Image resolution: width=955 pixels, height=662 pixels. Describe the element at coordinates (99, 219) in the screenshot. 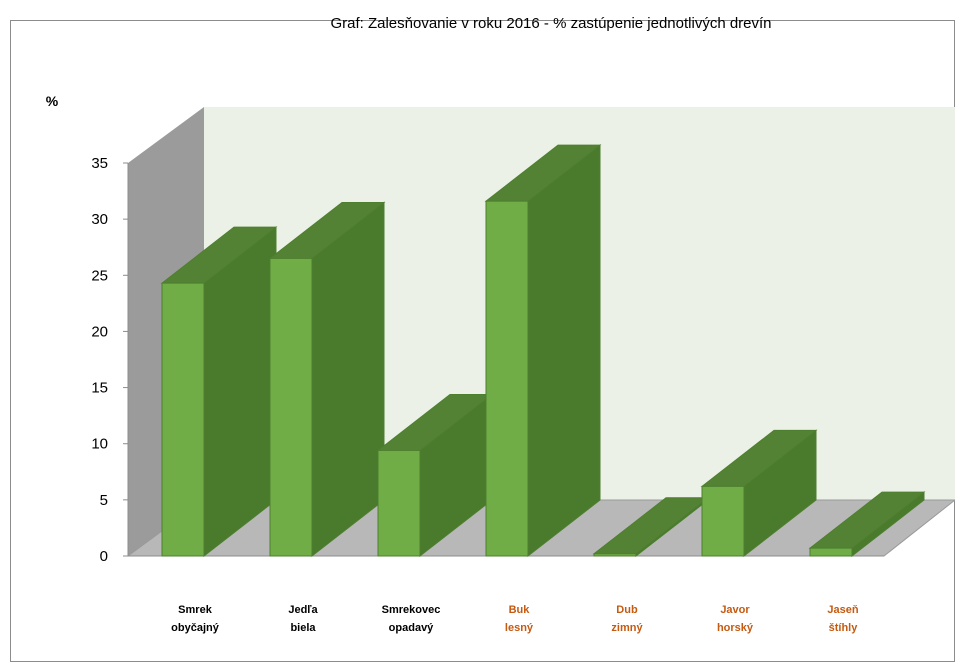

I see `y-tick-label: 30` at that location.